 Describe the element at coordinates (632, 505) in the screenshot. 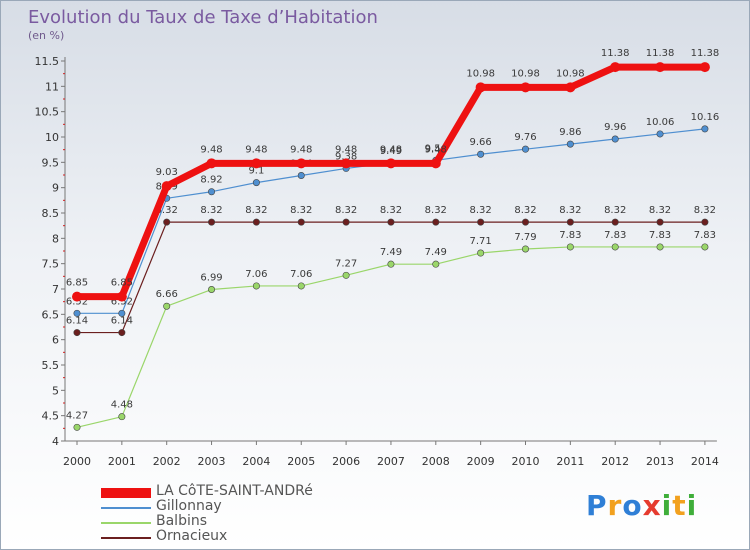

I see `logo-letter: o` at that location.